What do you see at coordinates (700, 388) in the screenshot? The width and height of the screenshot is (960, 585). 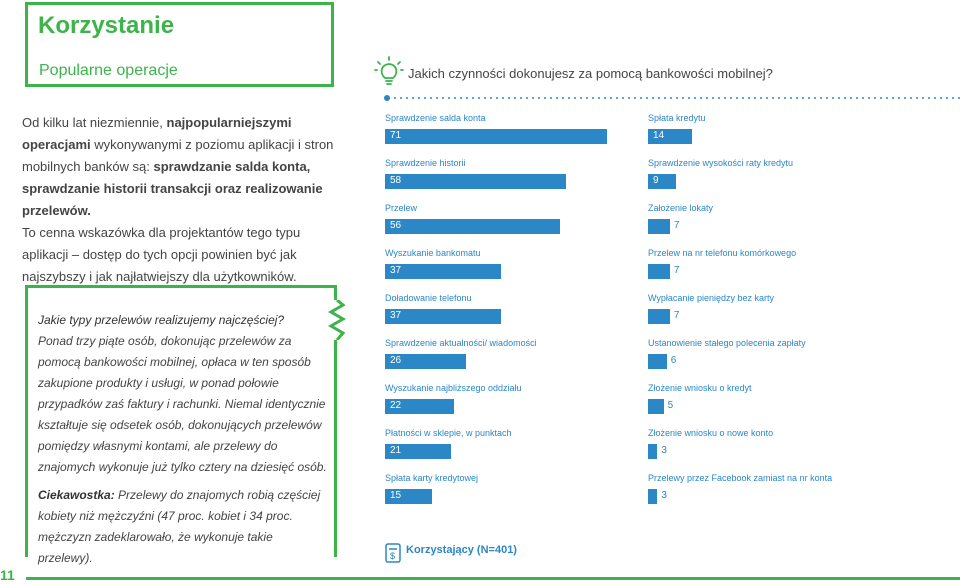 I see `bar-label: Złożenie wniosku o kredyt` at bounding box center [700, 388].